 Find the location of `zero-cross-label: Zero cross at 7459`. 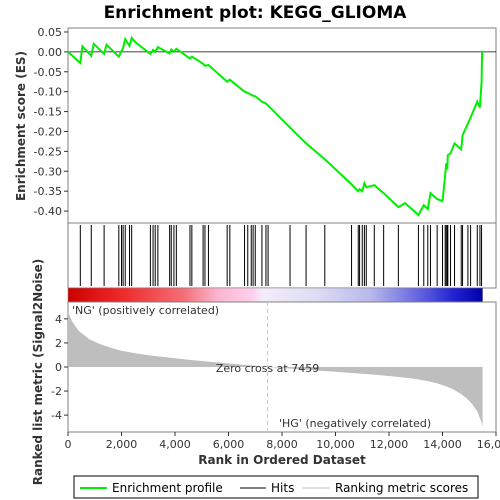

zero-cross-label: Zero cross at 7459 is located at coordinates (267, 368).